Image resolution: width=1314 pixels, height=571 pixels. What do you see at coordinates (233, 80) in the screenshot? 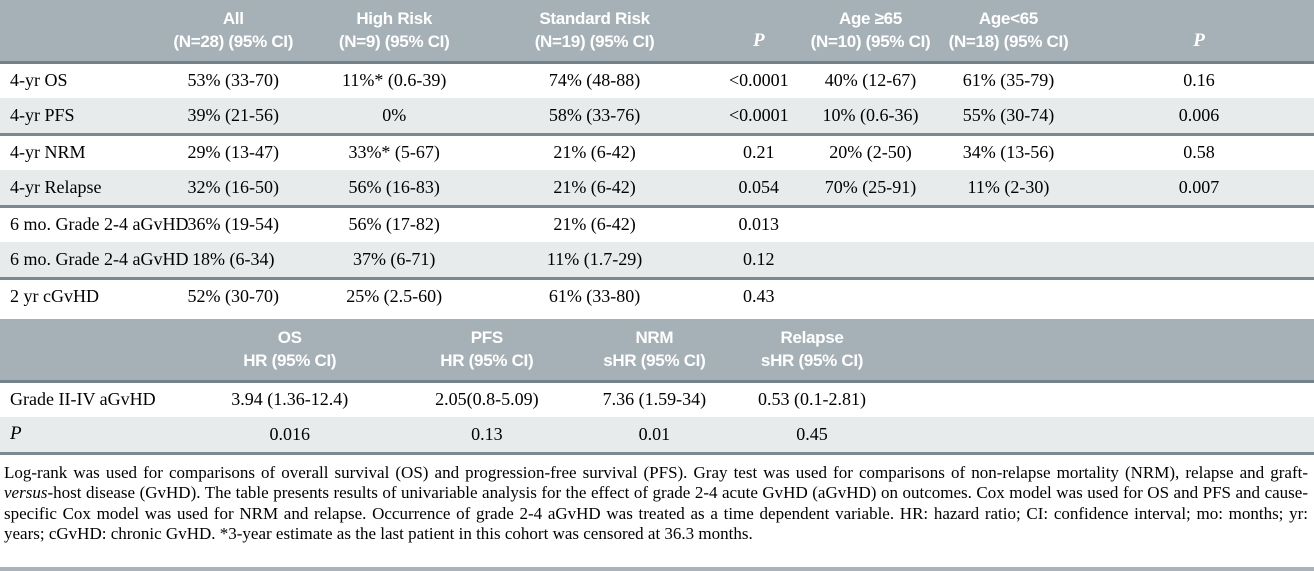
I see `cell: 53% (33-70)` at bounding box center [233, 80].